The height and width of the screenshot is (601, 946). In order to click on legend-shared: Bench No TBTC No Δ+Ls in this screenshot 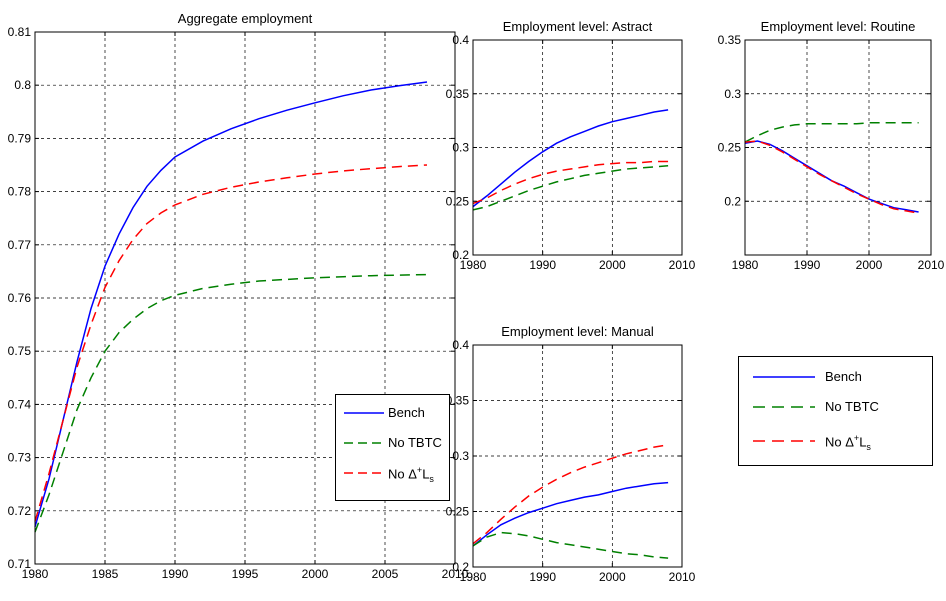, I will do `click(835, 411)`.